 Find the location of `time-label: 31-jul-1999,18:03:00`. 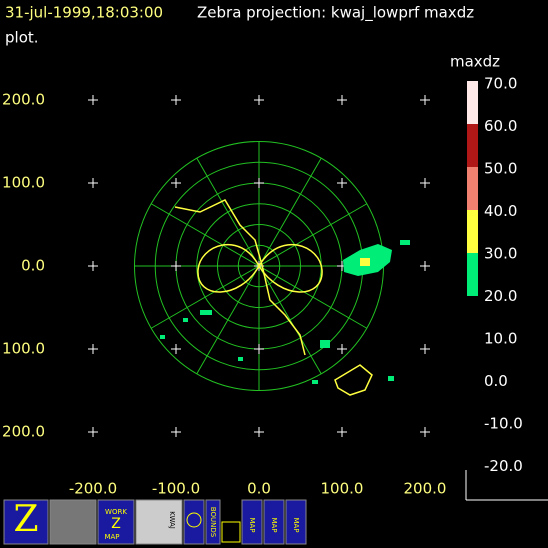

time-label: 31-jul-1999,18:03:00 is located at coordinates (84, 13).